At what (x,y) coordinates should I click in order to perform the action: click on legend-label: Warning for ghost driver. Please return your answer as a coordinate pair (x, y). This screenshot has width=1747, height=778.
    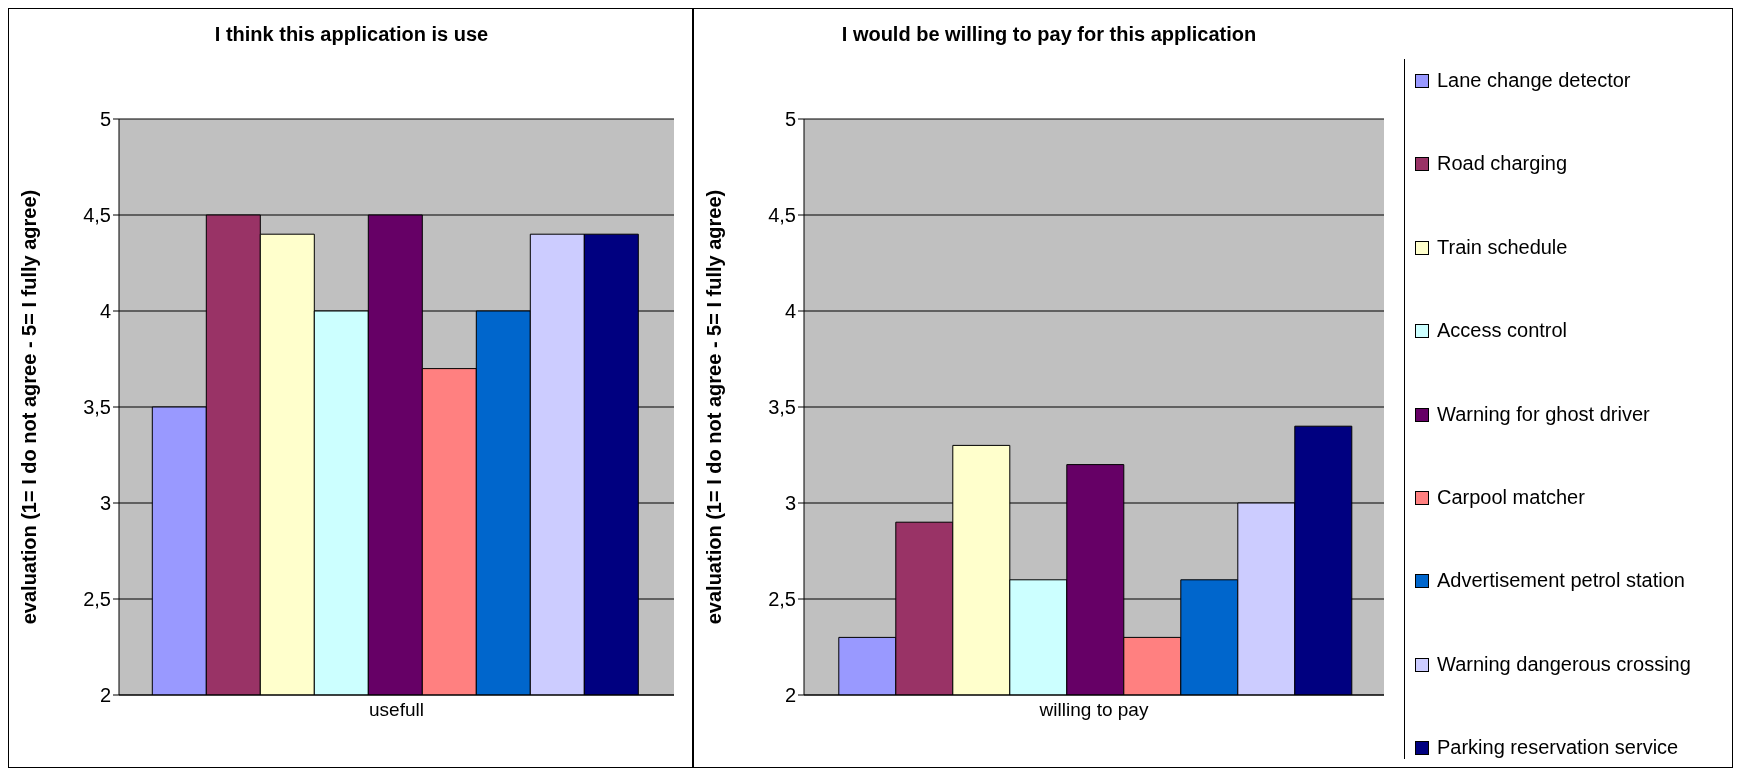
    Looking at the image, I should click on (1544, 414).